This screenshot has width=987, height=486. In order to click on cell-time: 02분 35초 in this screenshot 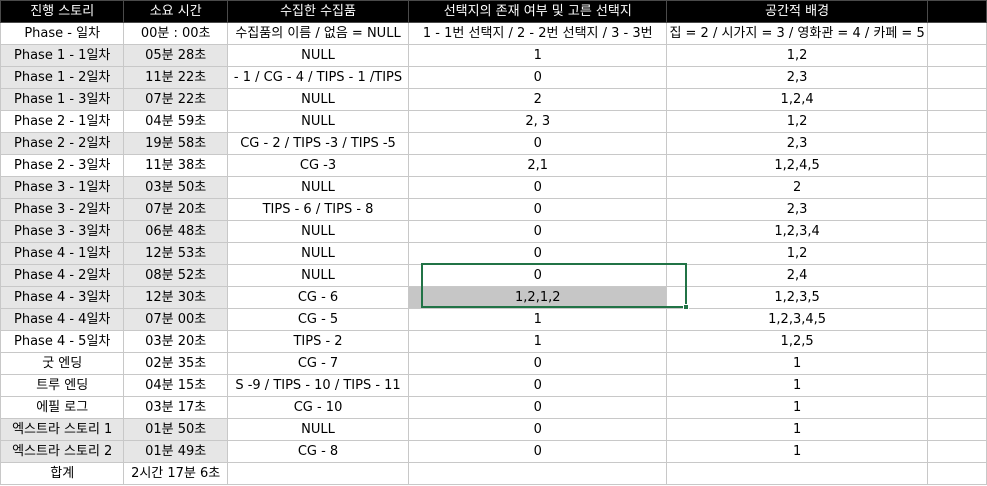, I will do `click(175, 363)`.